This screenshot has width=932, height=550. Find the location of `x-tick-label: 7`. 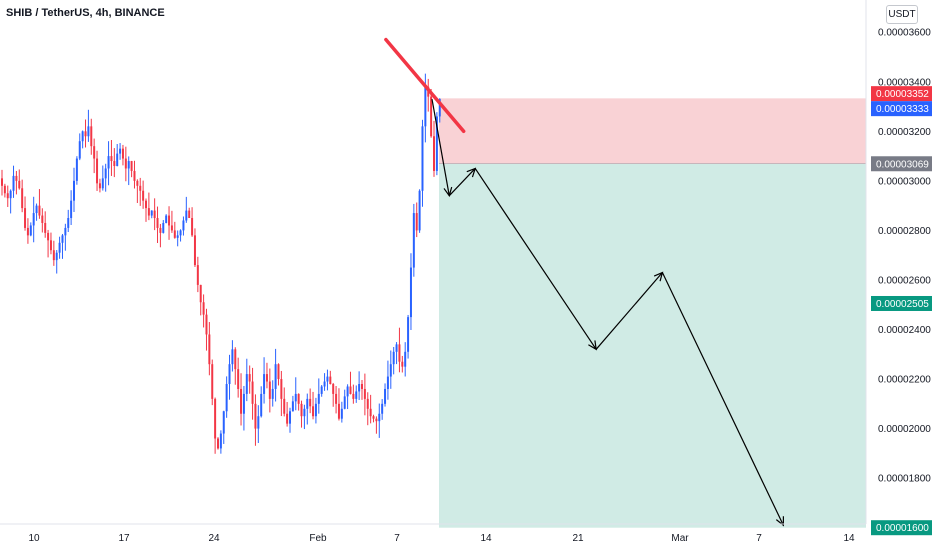

x-tick-label: 7 is located at coordinates (759, 538).